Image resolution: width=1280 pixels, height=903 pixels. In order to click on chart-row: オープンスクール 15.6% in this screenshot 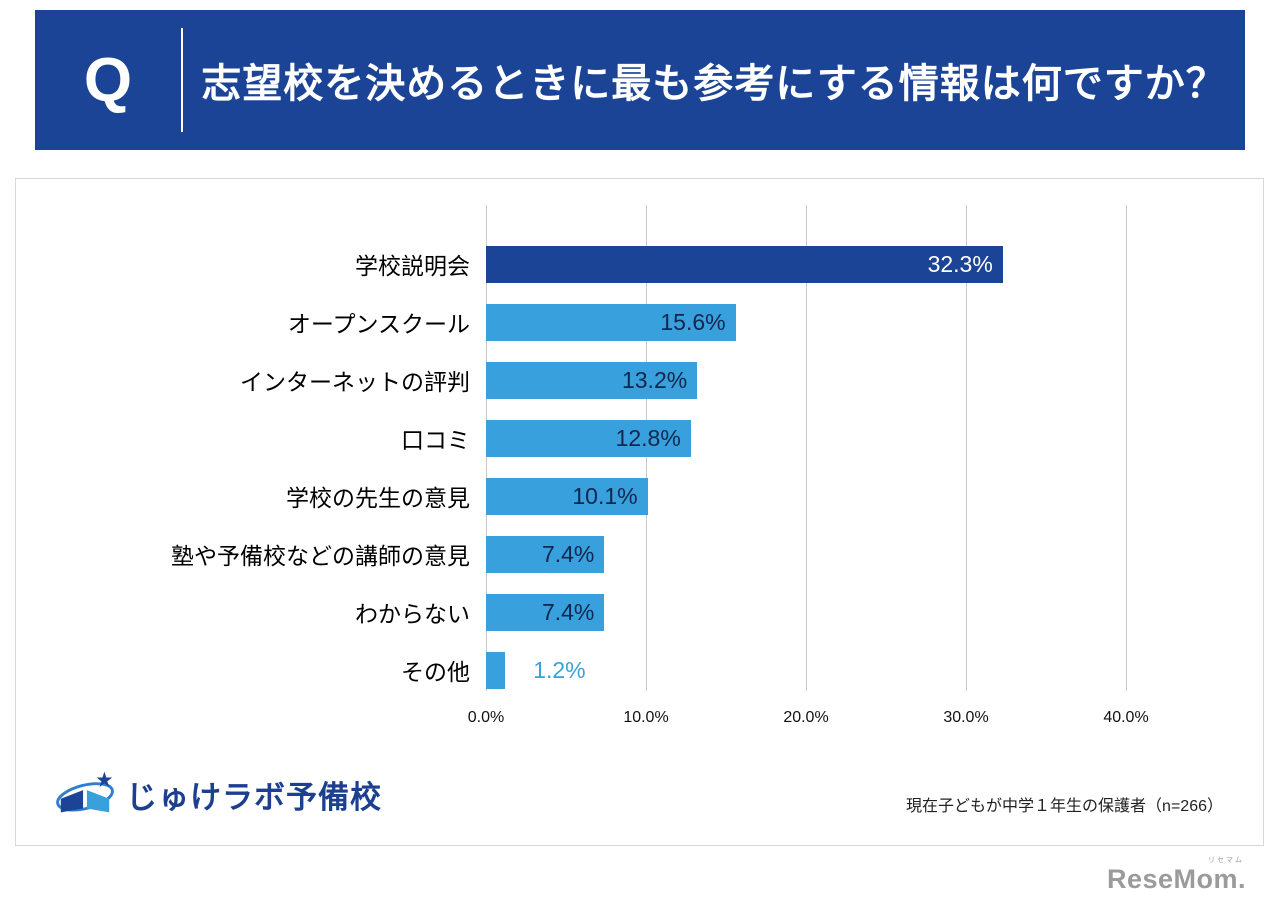, I will do `click(639, 322)`.